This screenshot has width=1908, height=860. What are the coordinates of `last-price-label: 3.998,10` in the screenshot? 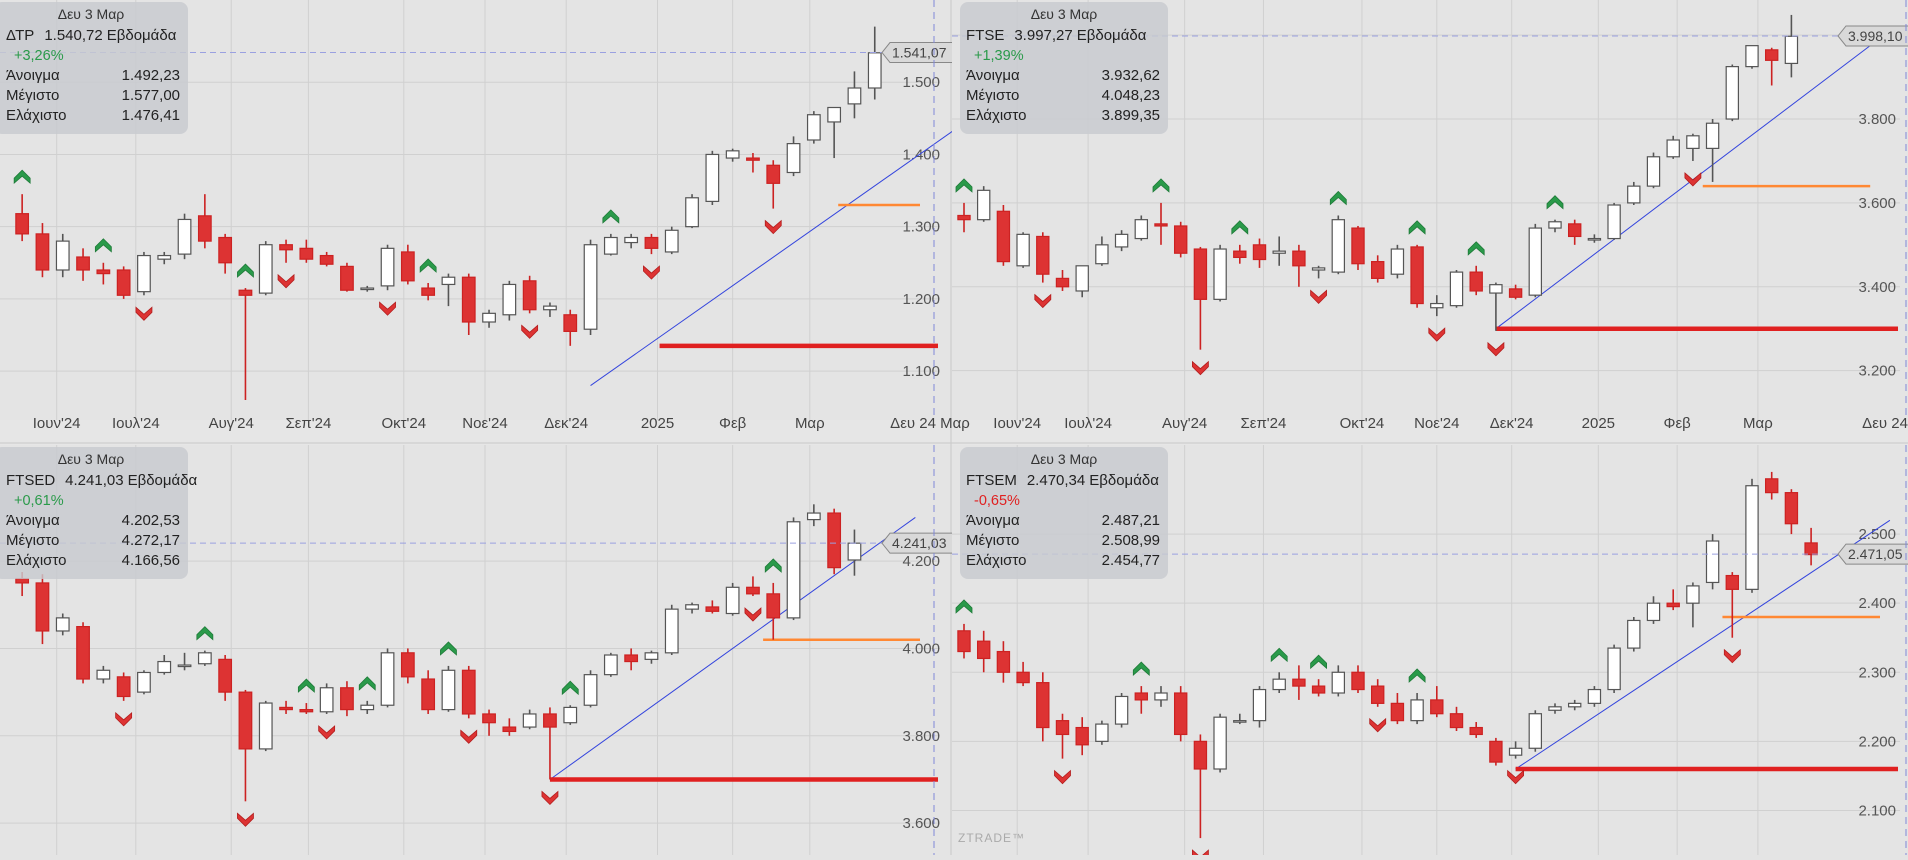 It's located at (1875, 36).